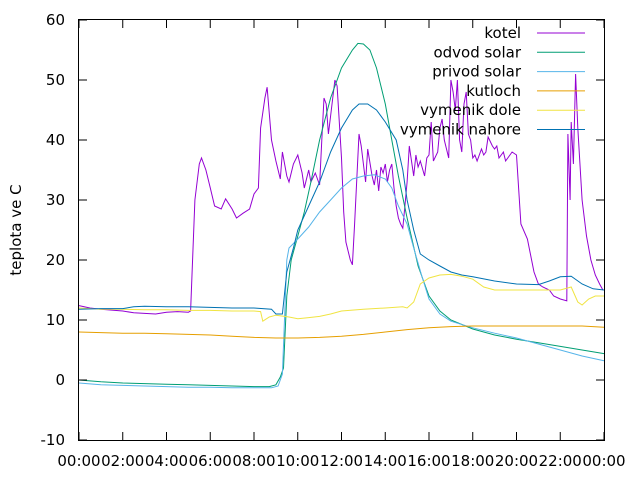 Image resolution: width=640 pixels, height=480 pixels. I want to click on x-tick-label: 22:00, so click(560, 461).